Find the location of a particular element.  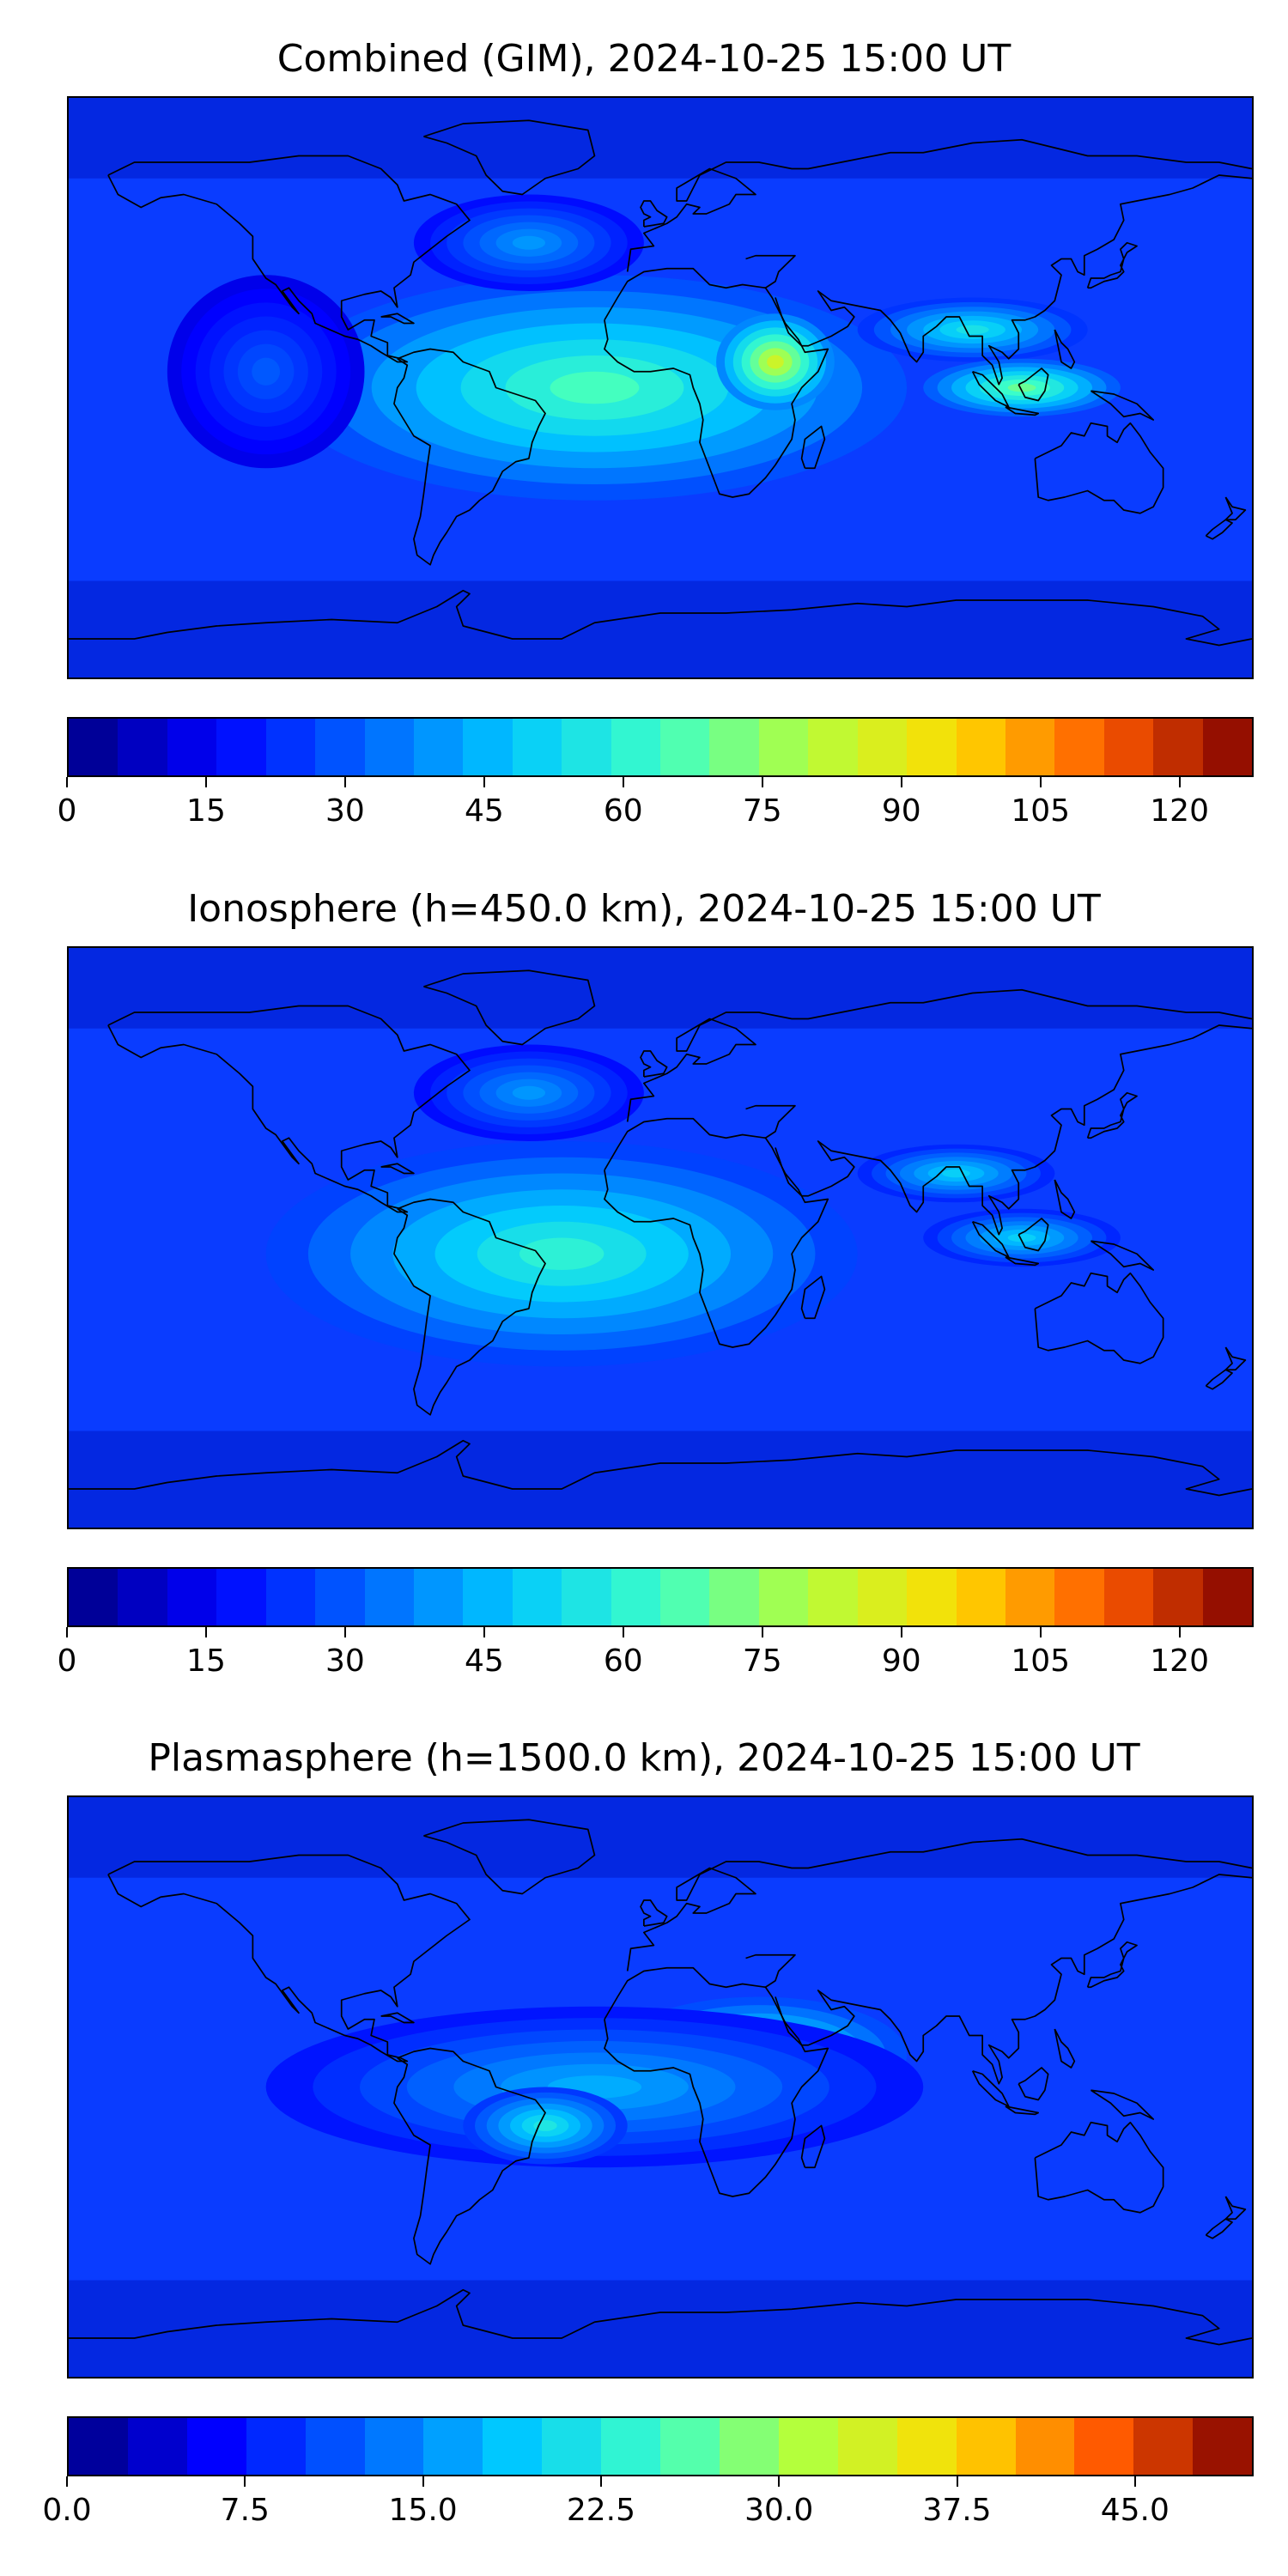

panel-2-colorbar is located at coordinates (660, 1597).